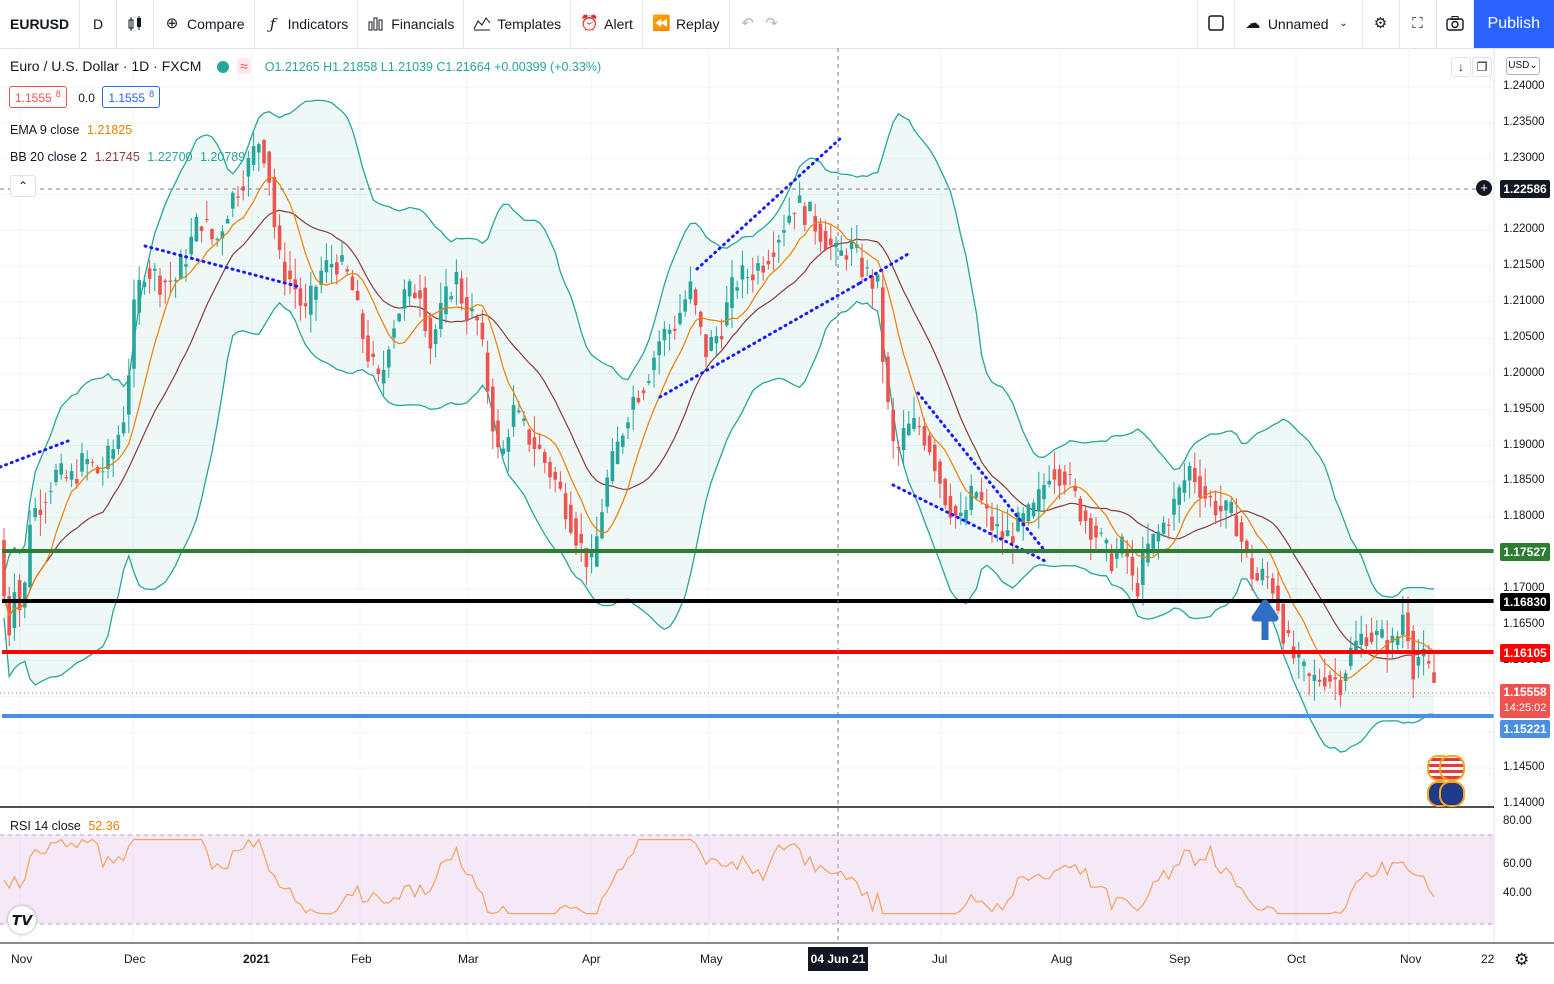  What do you see at coordinates (35, 454) in the screenshot?
I see `dotted-trend-line` at bounding box center [35, 454].